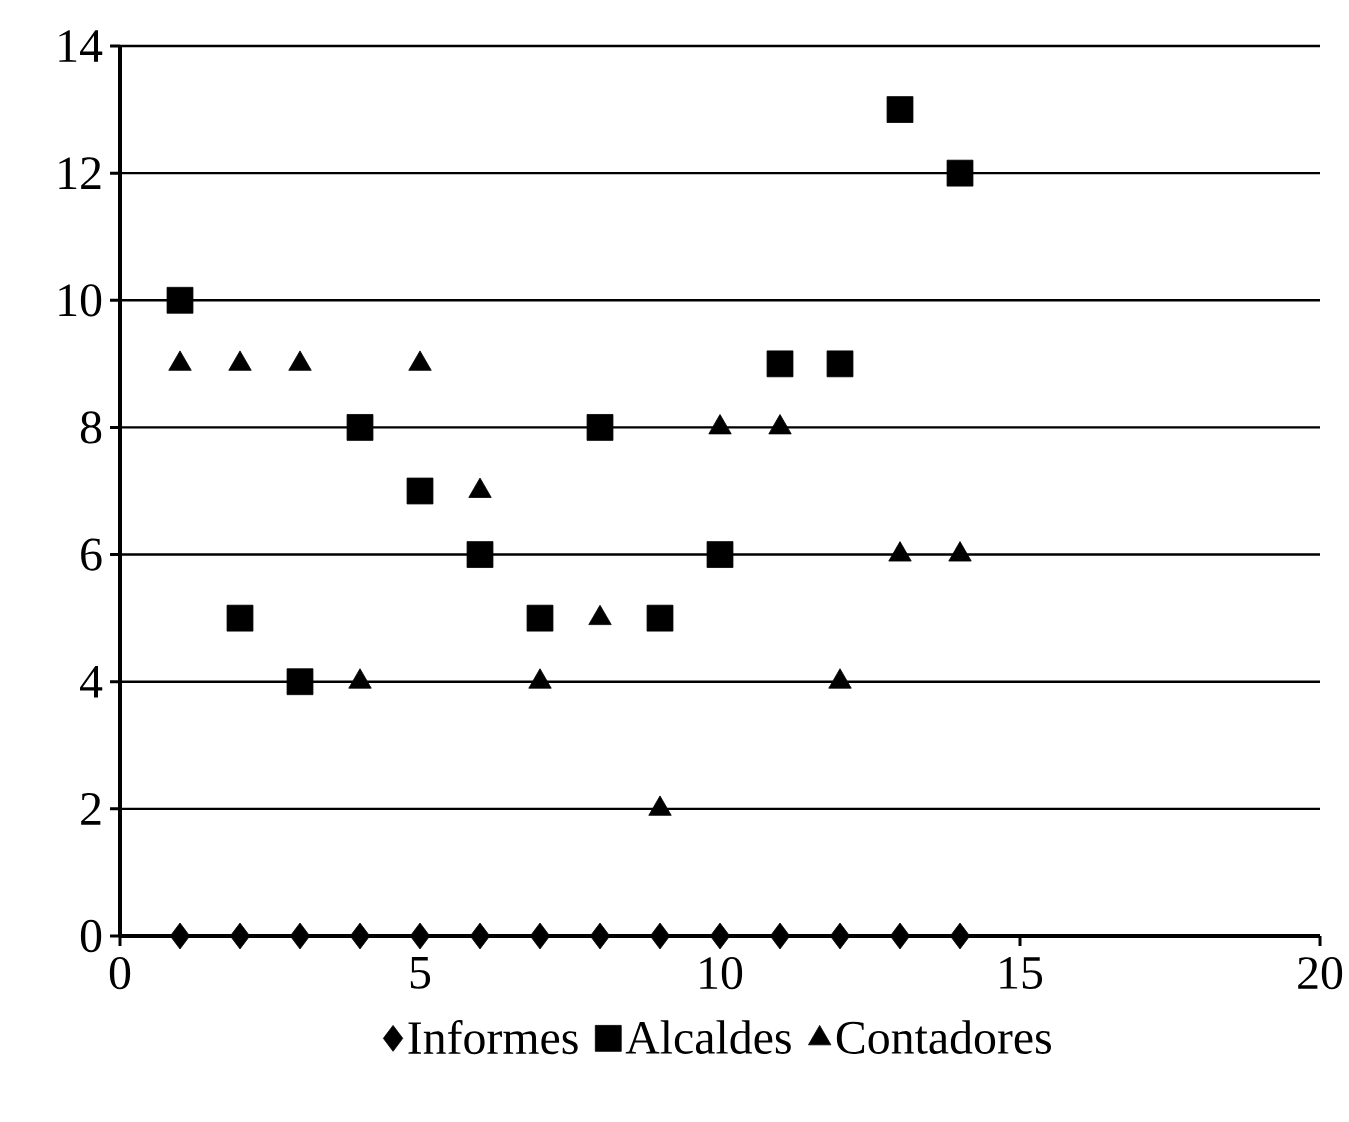  What do you see at coordinates (493, 1037) in the screenshot?
I see `legend-label: Informes` at bounding box center [493, 1037].